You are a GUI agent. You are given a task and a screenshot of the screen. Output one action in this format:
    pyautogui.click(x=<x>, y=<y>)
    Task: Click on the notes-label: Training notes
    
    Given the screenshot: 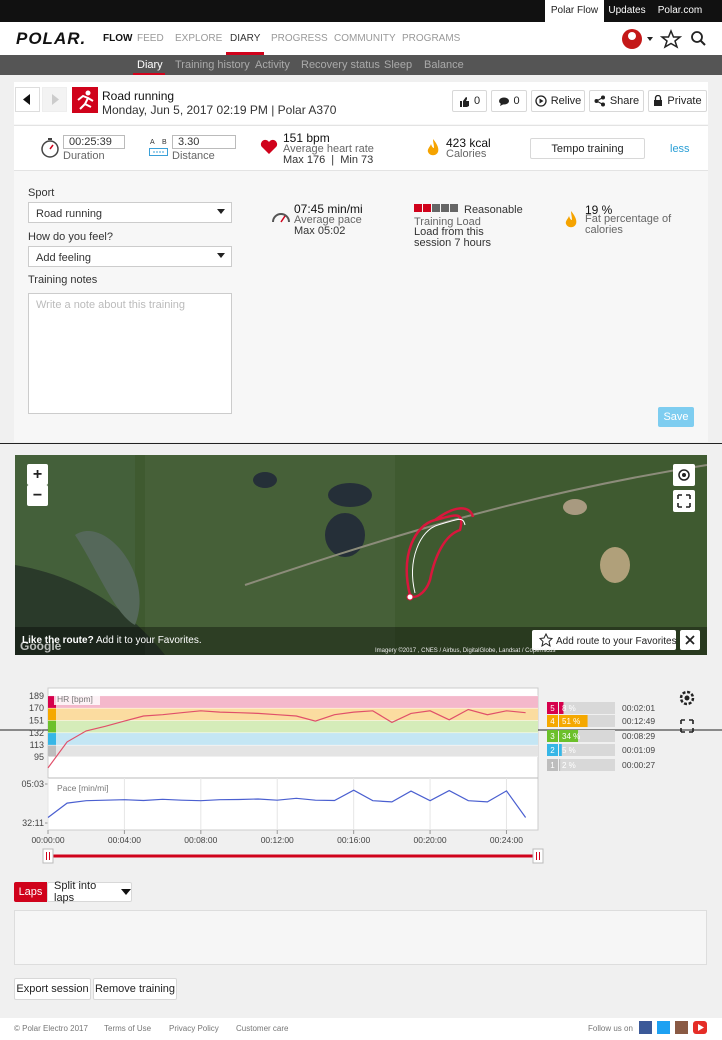 What is the action you would take?
    pyautogui.click(x=63, y=280)
    